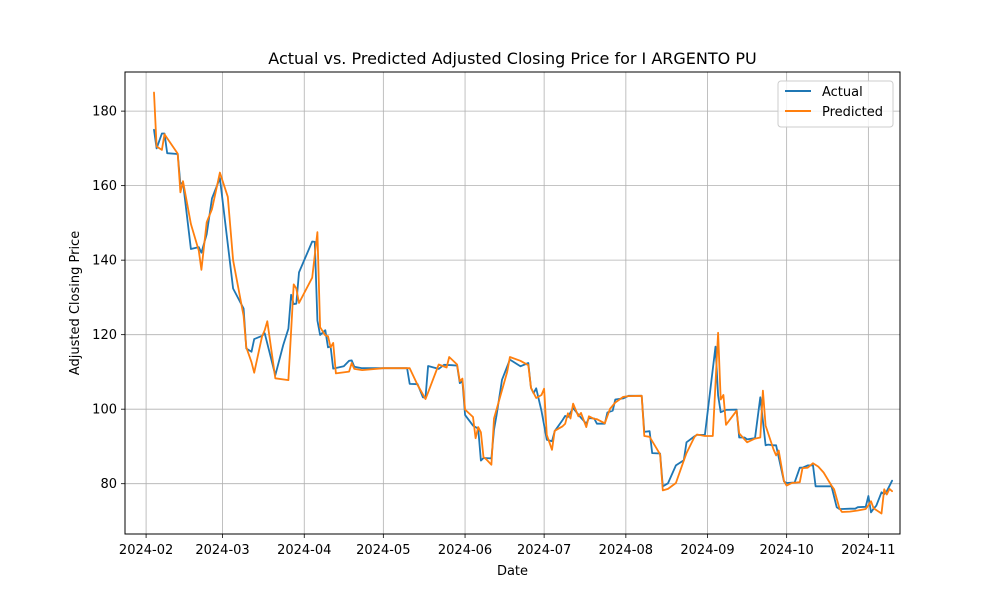  What do you see at coordinates (222, 550) in the screenshot?
I see `x-tick-label: 2024-03` at bounding box center [222, 550].